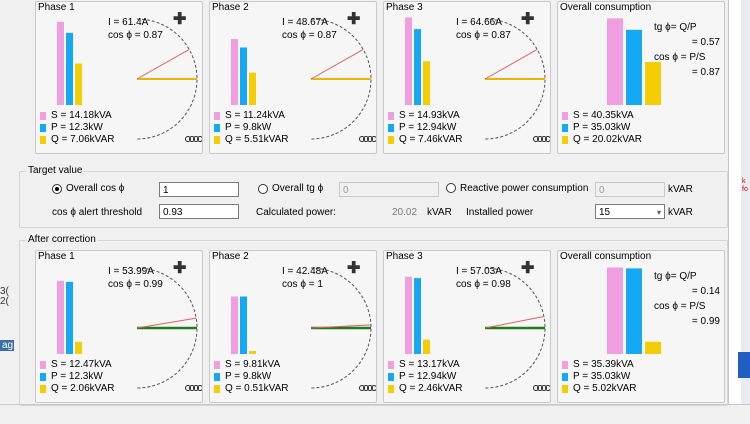 The width and height of the screenshot is (750, 424). I want to click on group-title: Target value, so click(55, 170).